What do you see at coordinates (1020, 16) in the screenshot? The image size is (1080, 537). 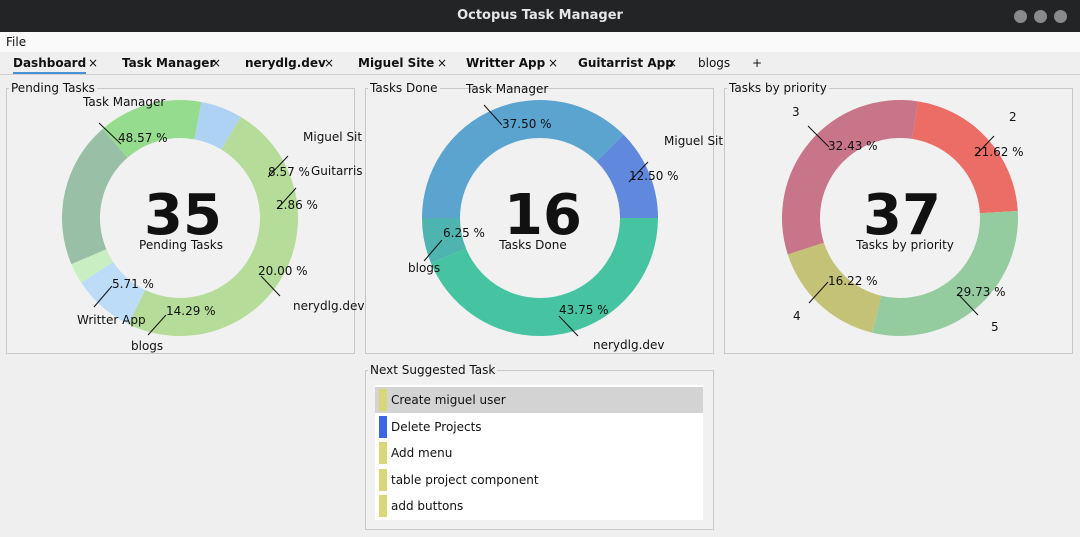 I see `minimize-button` at bounding box center [1020, 16].